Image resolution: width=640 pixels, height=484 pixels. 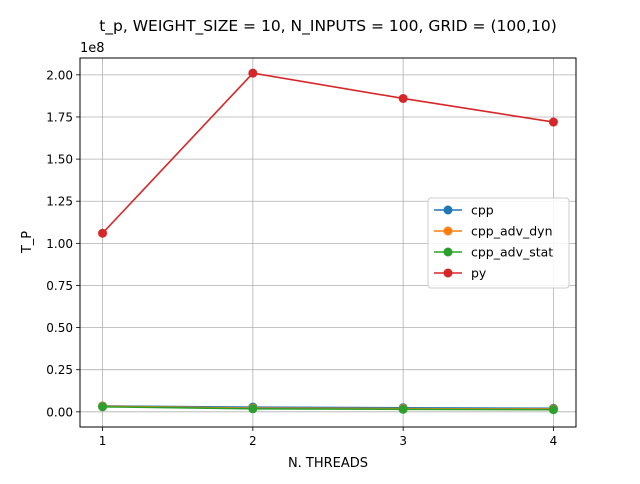 What do you see at coordinates (460, 273) in the screenshot?
I see `legend-item-py: py` at bounding box center [460, 273].